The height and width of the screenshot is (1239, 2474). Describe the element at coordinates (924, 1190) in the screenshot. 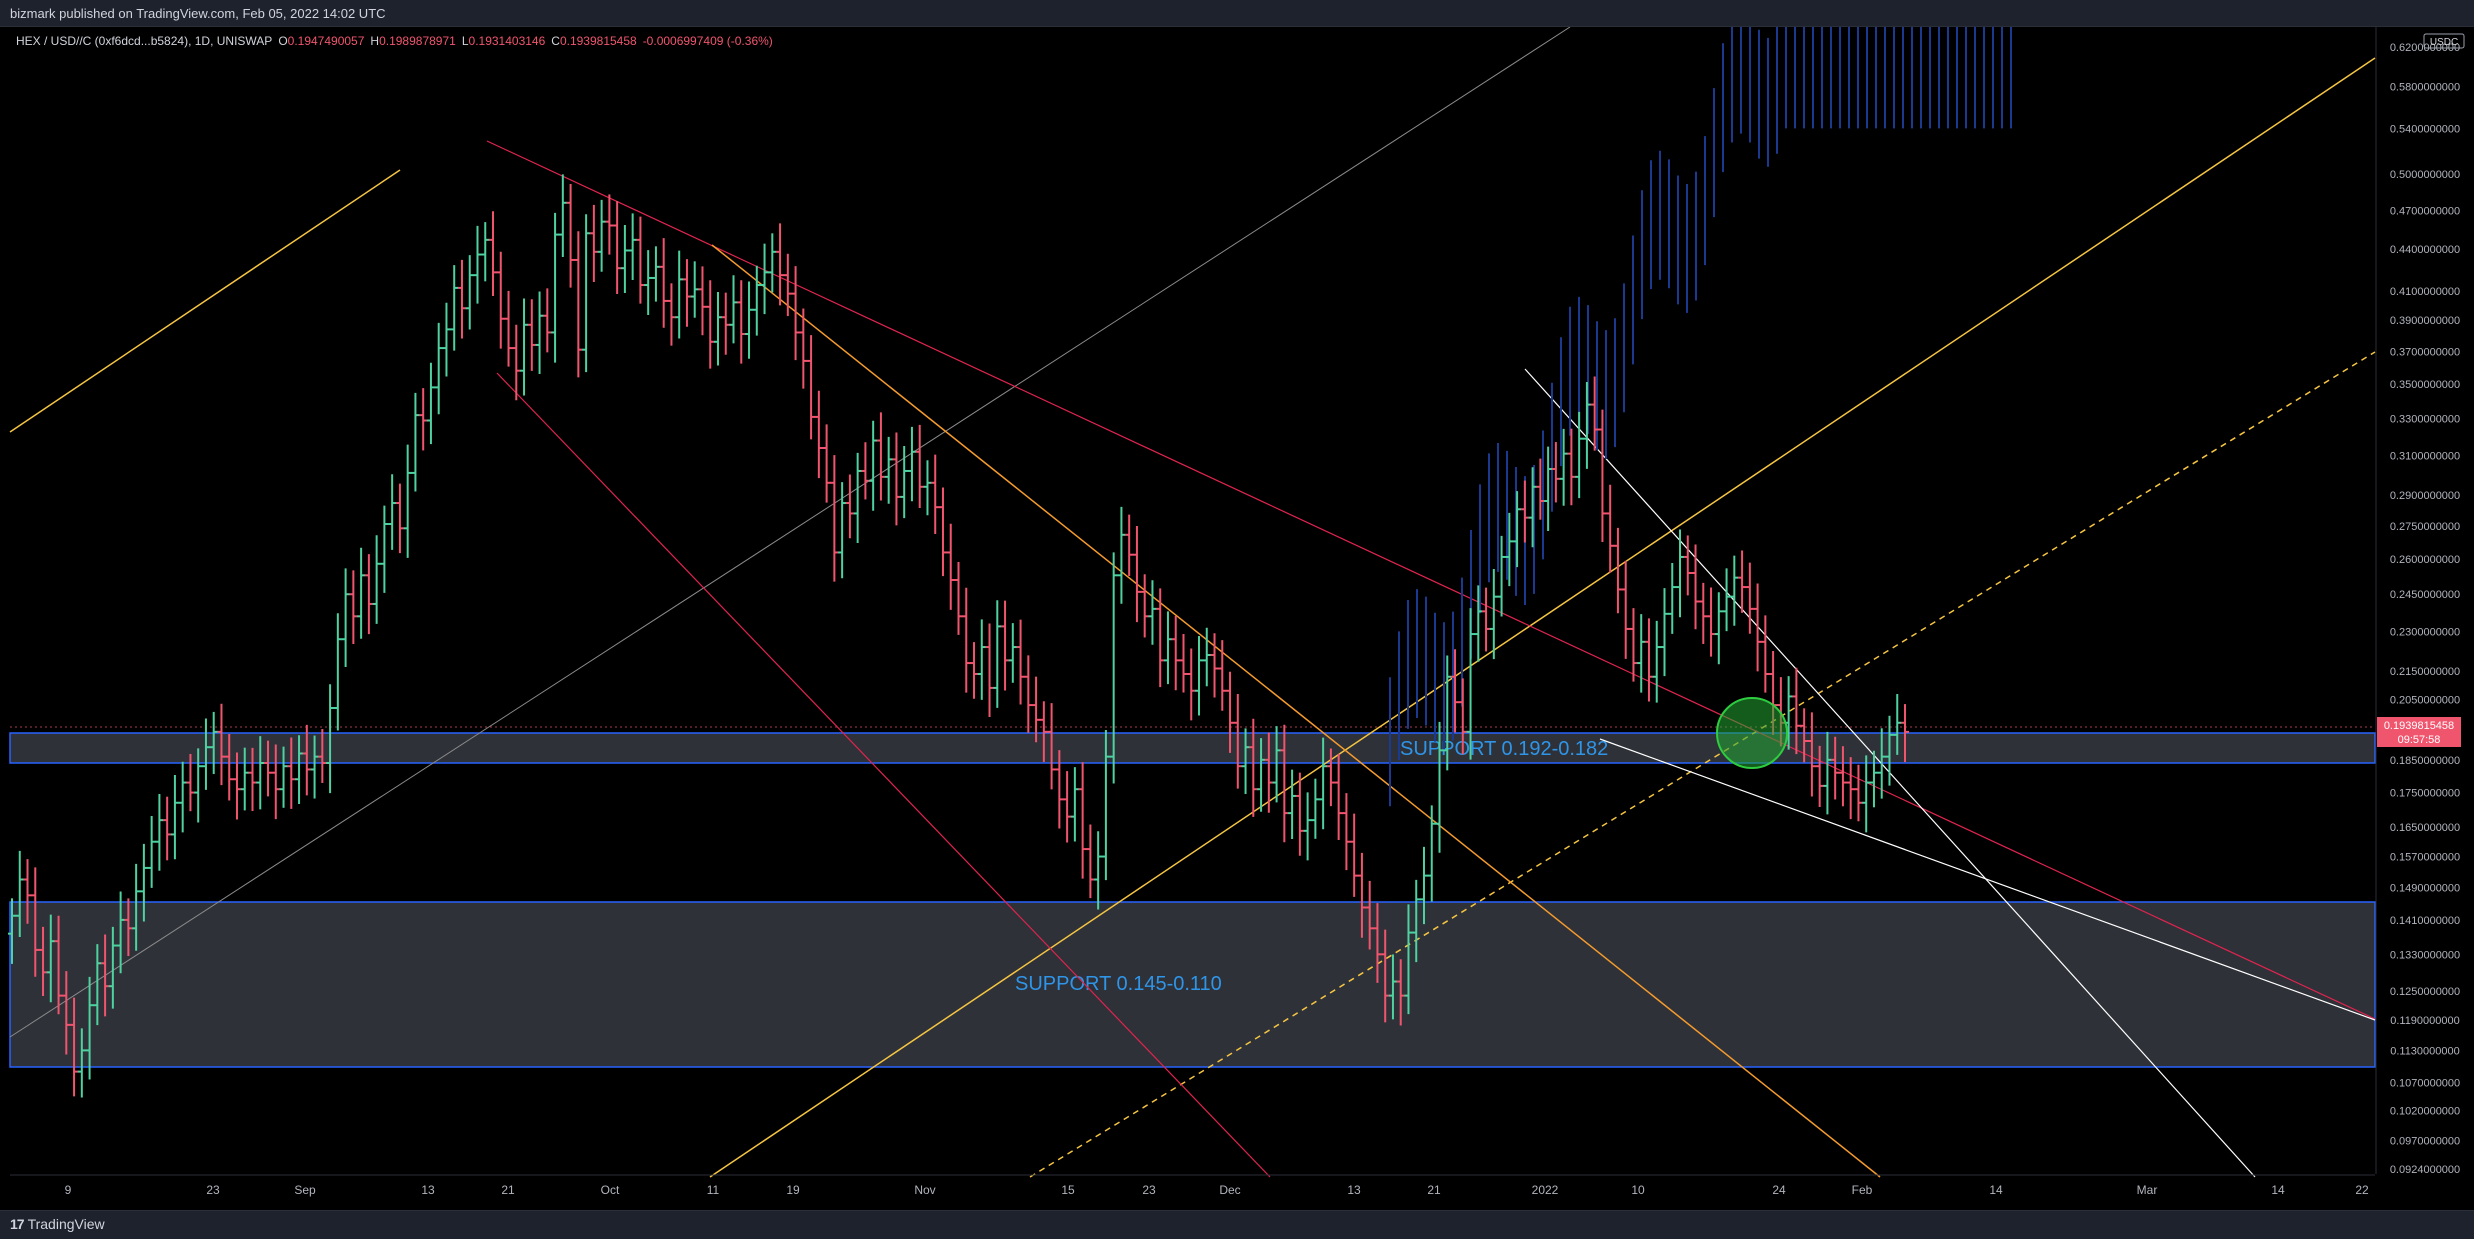

I see `time-tick-label: Nov` at that location.